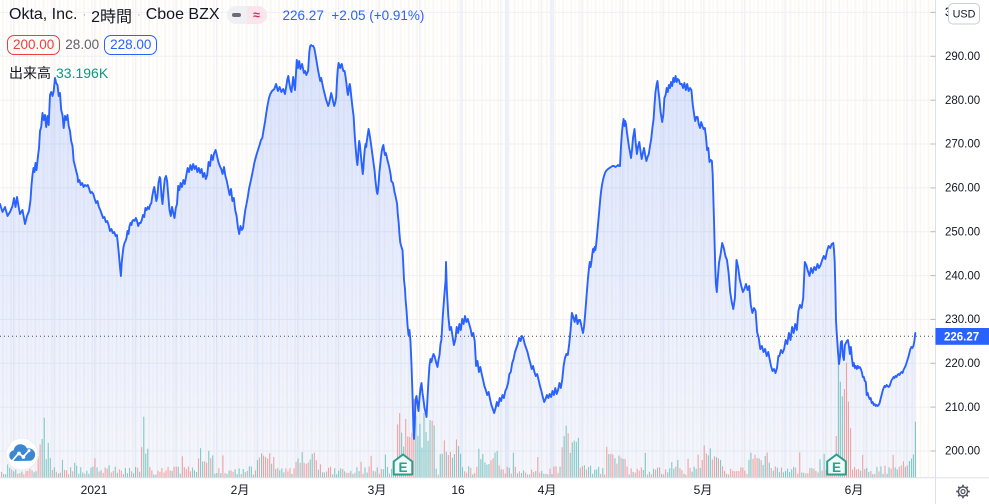 The height and width of the screenshot is (504, 989). I want to click on svg-text: 2021, so click(94, 490).